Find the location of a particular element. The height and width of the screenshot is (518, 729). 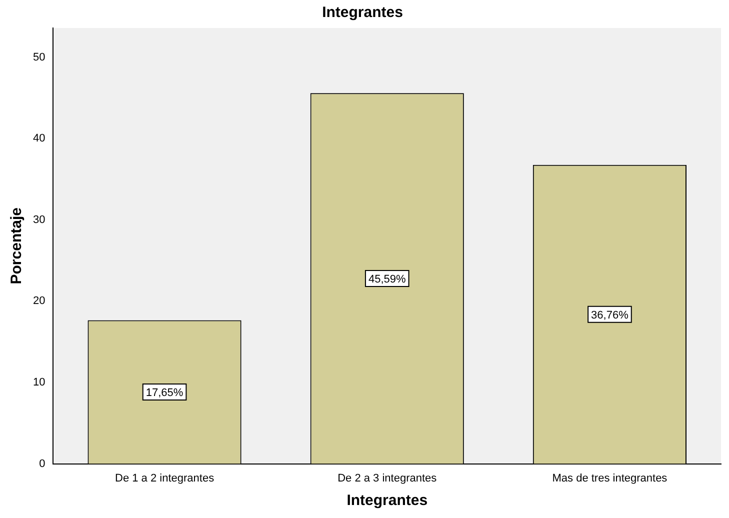

y-tick-label: 40 is located at coordinates (39, 138).